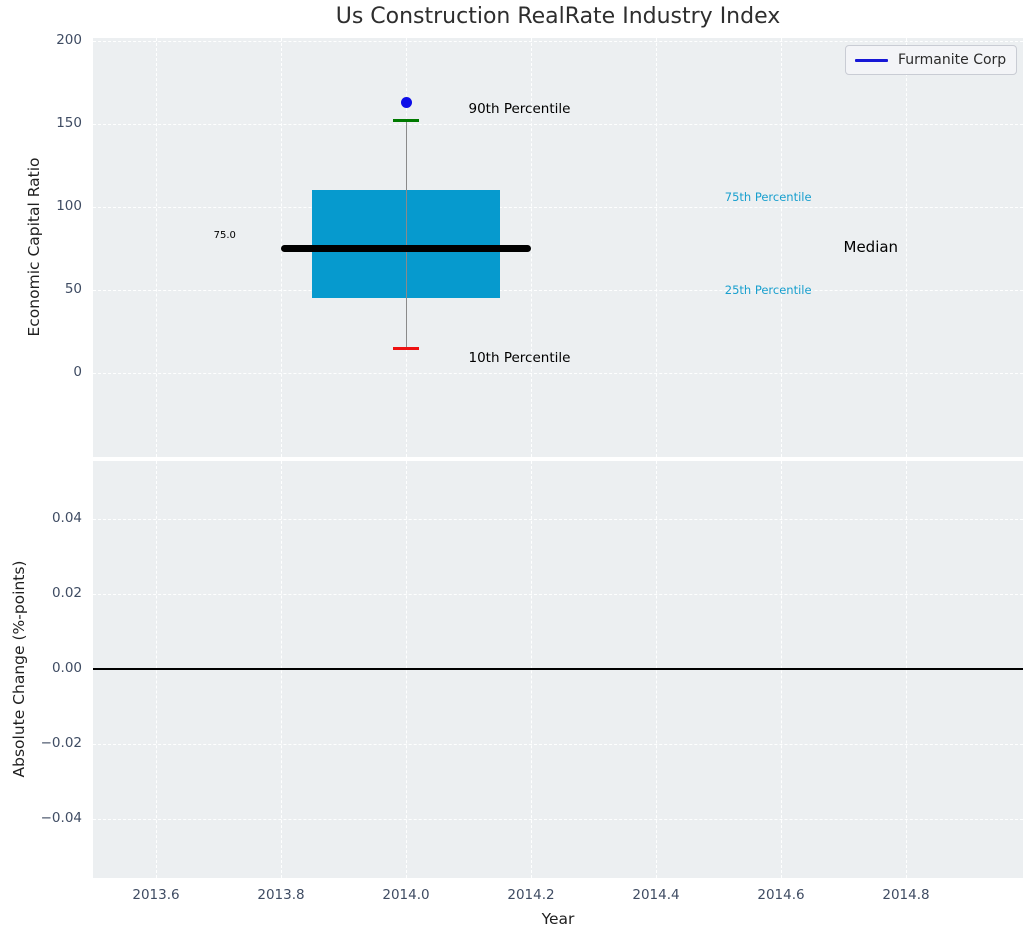  What do you see at coordinates (406, 349) in the screenshot?
I see `whisker-cap-10th` at bounding box center [406, 349].